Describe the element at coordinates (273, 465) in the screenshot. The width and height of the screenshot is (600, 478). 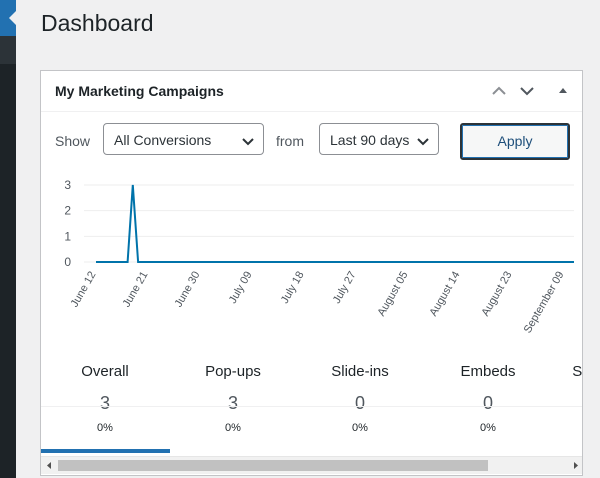
I see `scrollbar-thumb` at that location.